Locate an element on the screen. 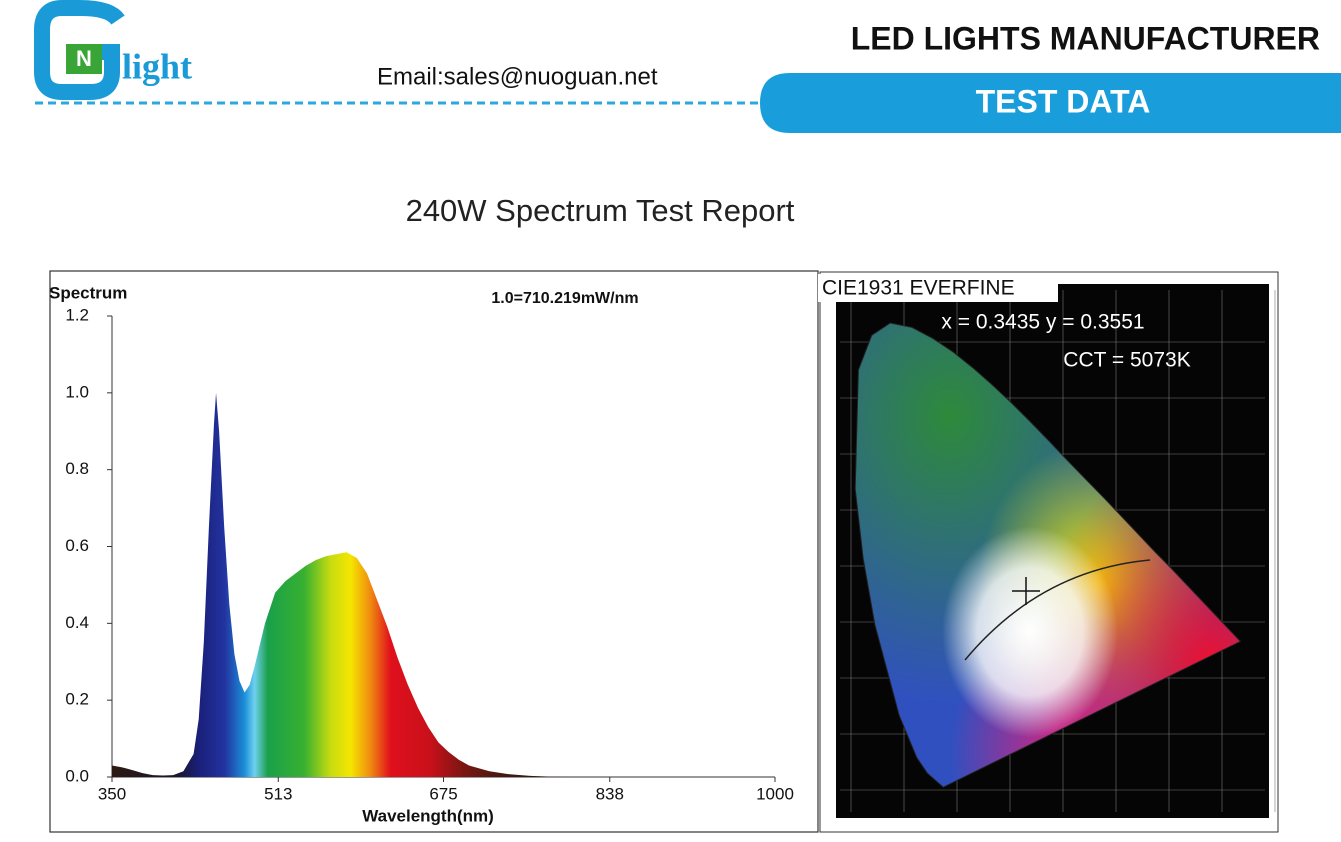  x-tick-label: 1000 is located at coordinates (775, 793).